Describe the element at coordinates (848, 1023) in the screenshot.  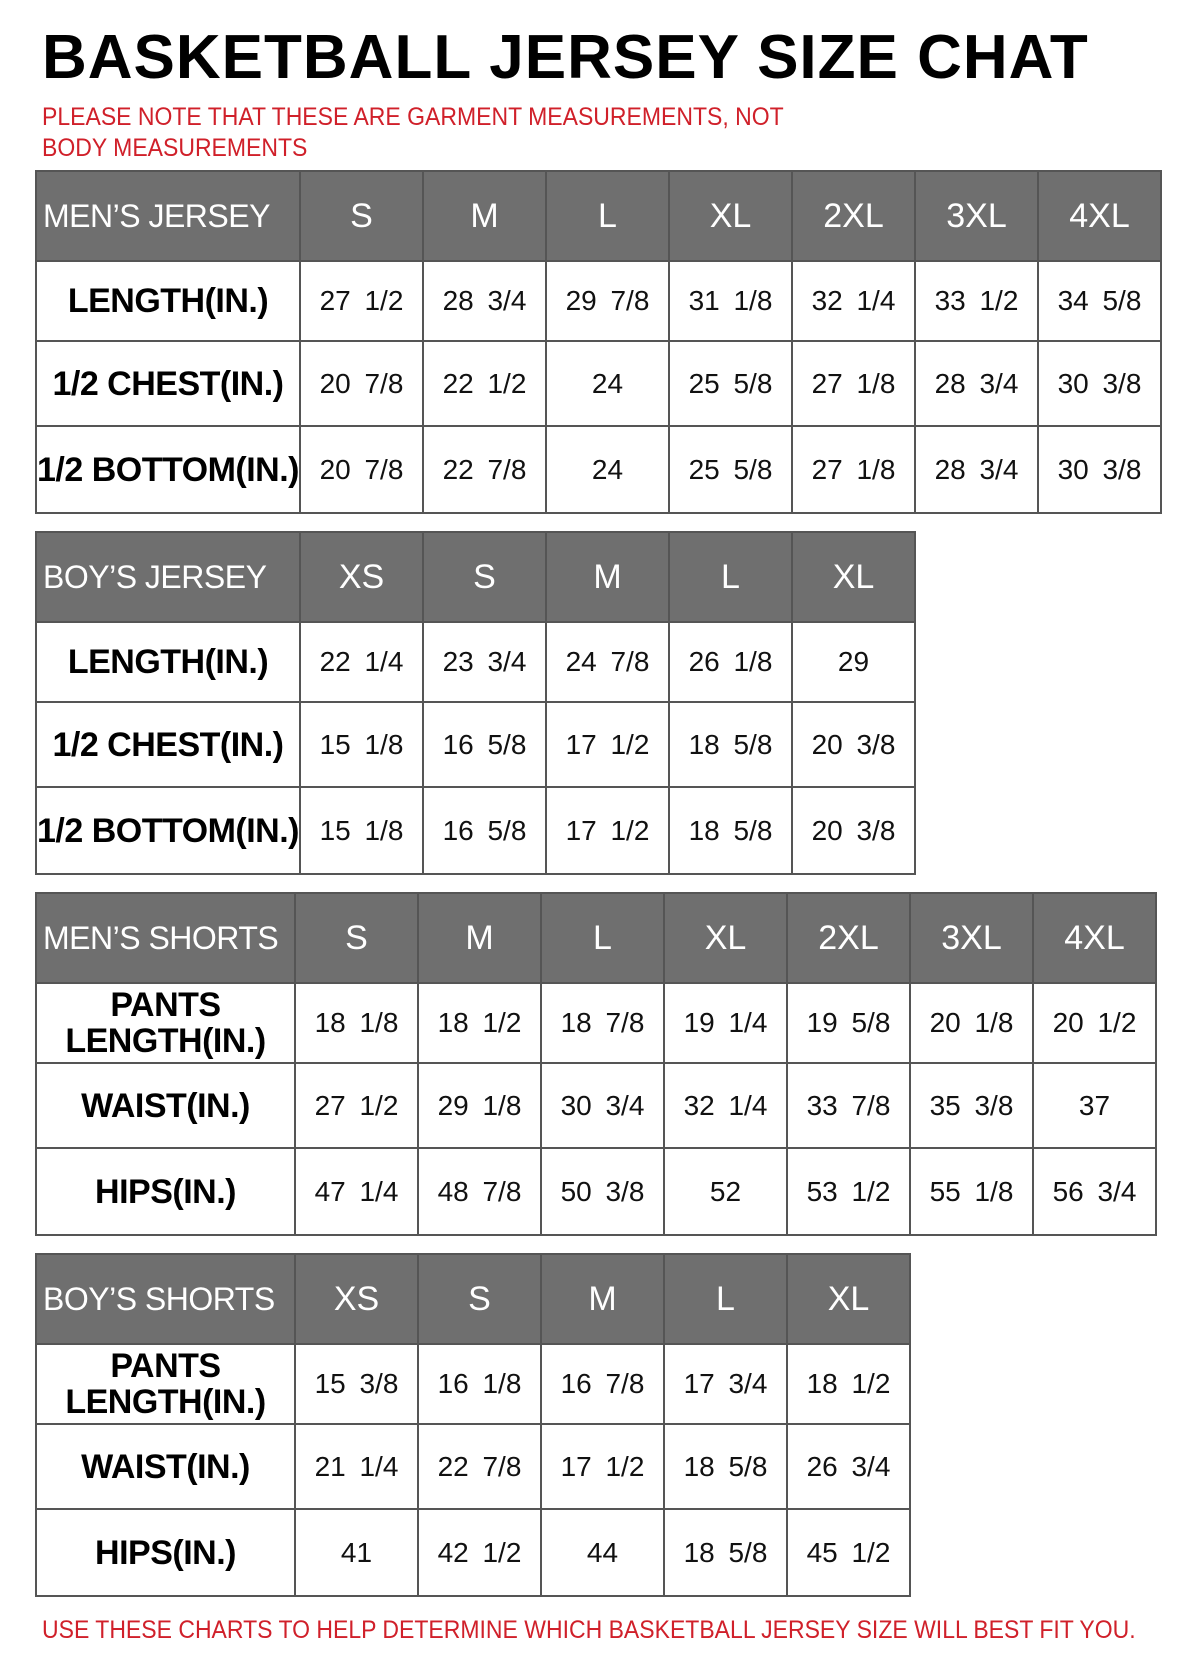
I see `measurement-value: 19 5/8` at that location.